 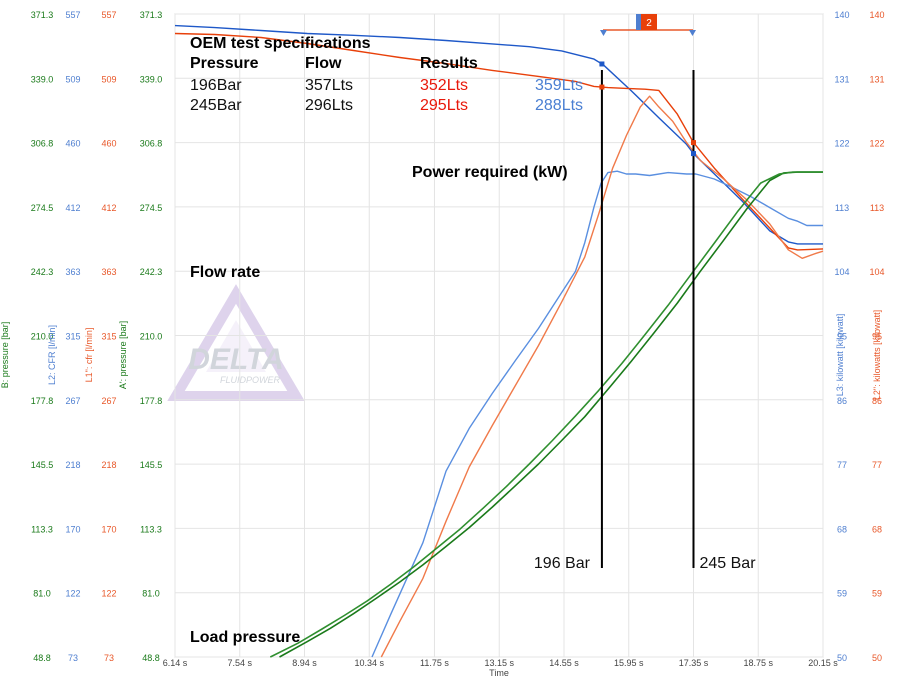 What do you see at coordinates (564, 663) in the screenshot?
I see `x-tick-label: 14.55 s` at bounding box center [564, 663].